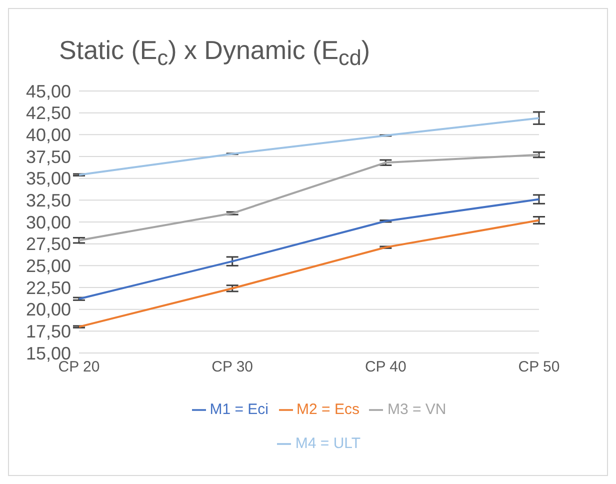 This screenshot has width=616, height=484. Describe the element at coordinates (539, 367) in the screenshot. I see `x-tick-label: CP 50` at that location.